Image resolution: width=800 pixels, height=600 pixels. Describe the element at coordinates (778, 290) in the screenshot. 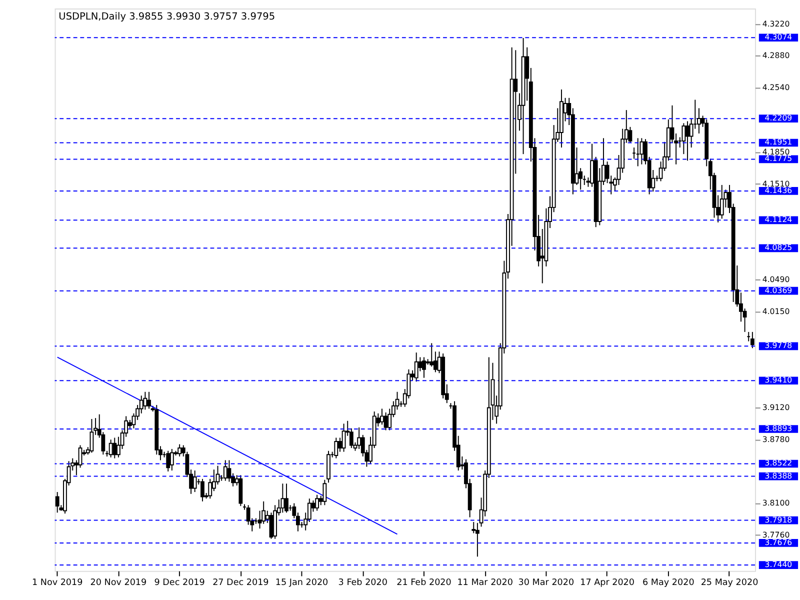

I see `ref-line-label: 4.0369` at that location.